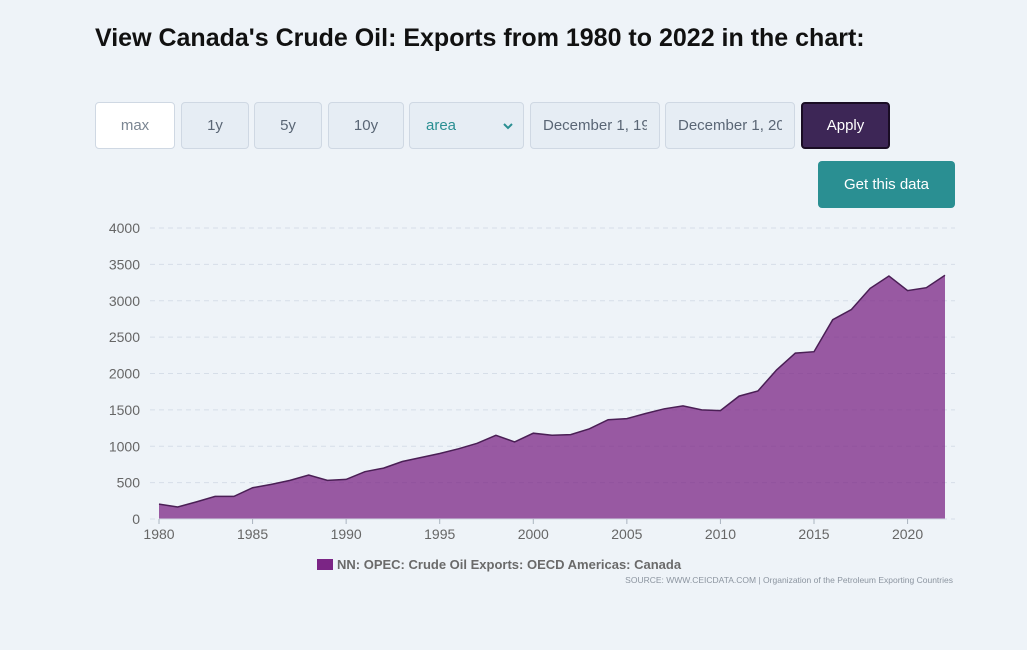 This screenshot has height=650, width=1027. Describe the element at coordinates (626, 534) in the screenshot. I see `x-tick-label: 2005` at that location.